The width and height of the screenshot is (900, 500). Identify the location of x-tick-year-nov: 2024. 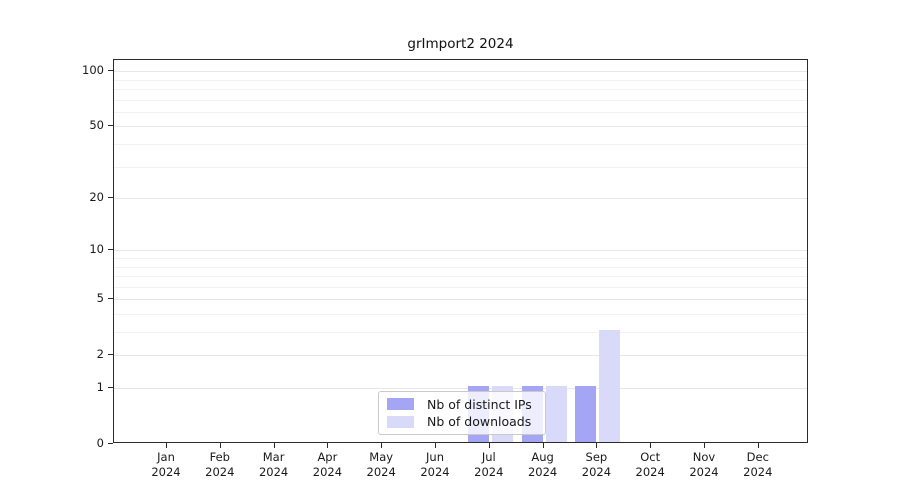
(704, 472).